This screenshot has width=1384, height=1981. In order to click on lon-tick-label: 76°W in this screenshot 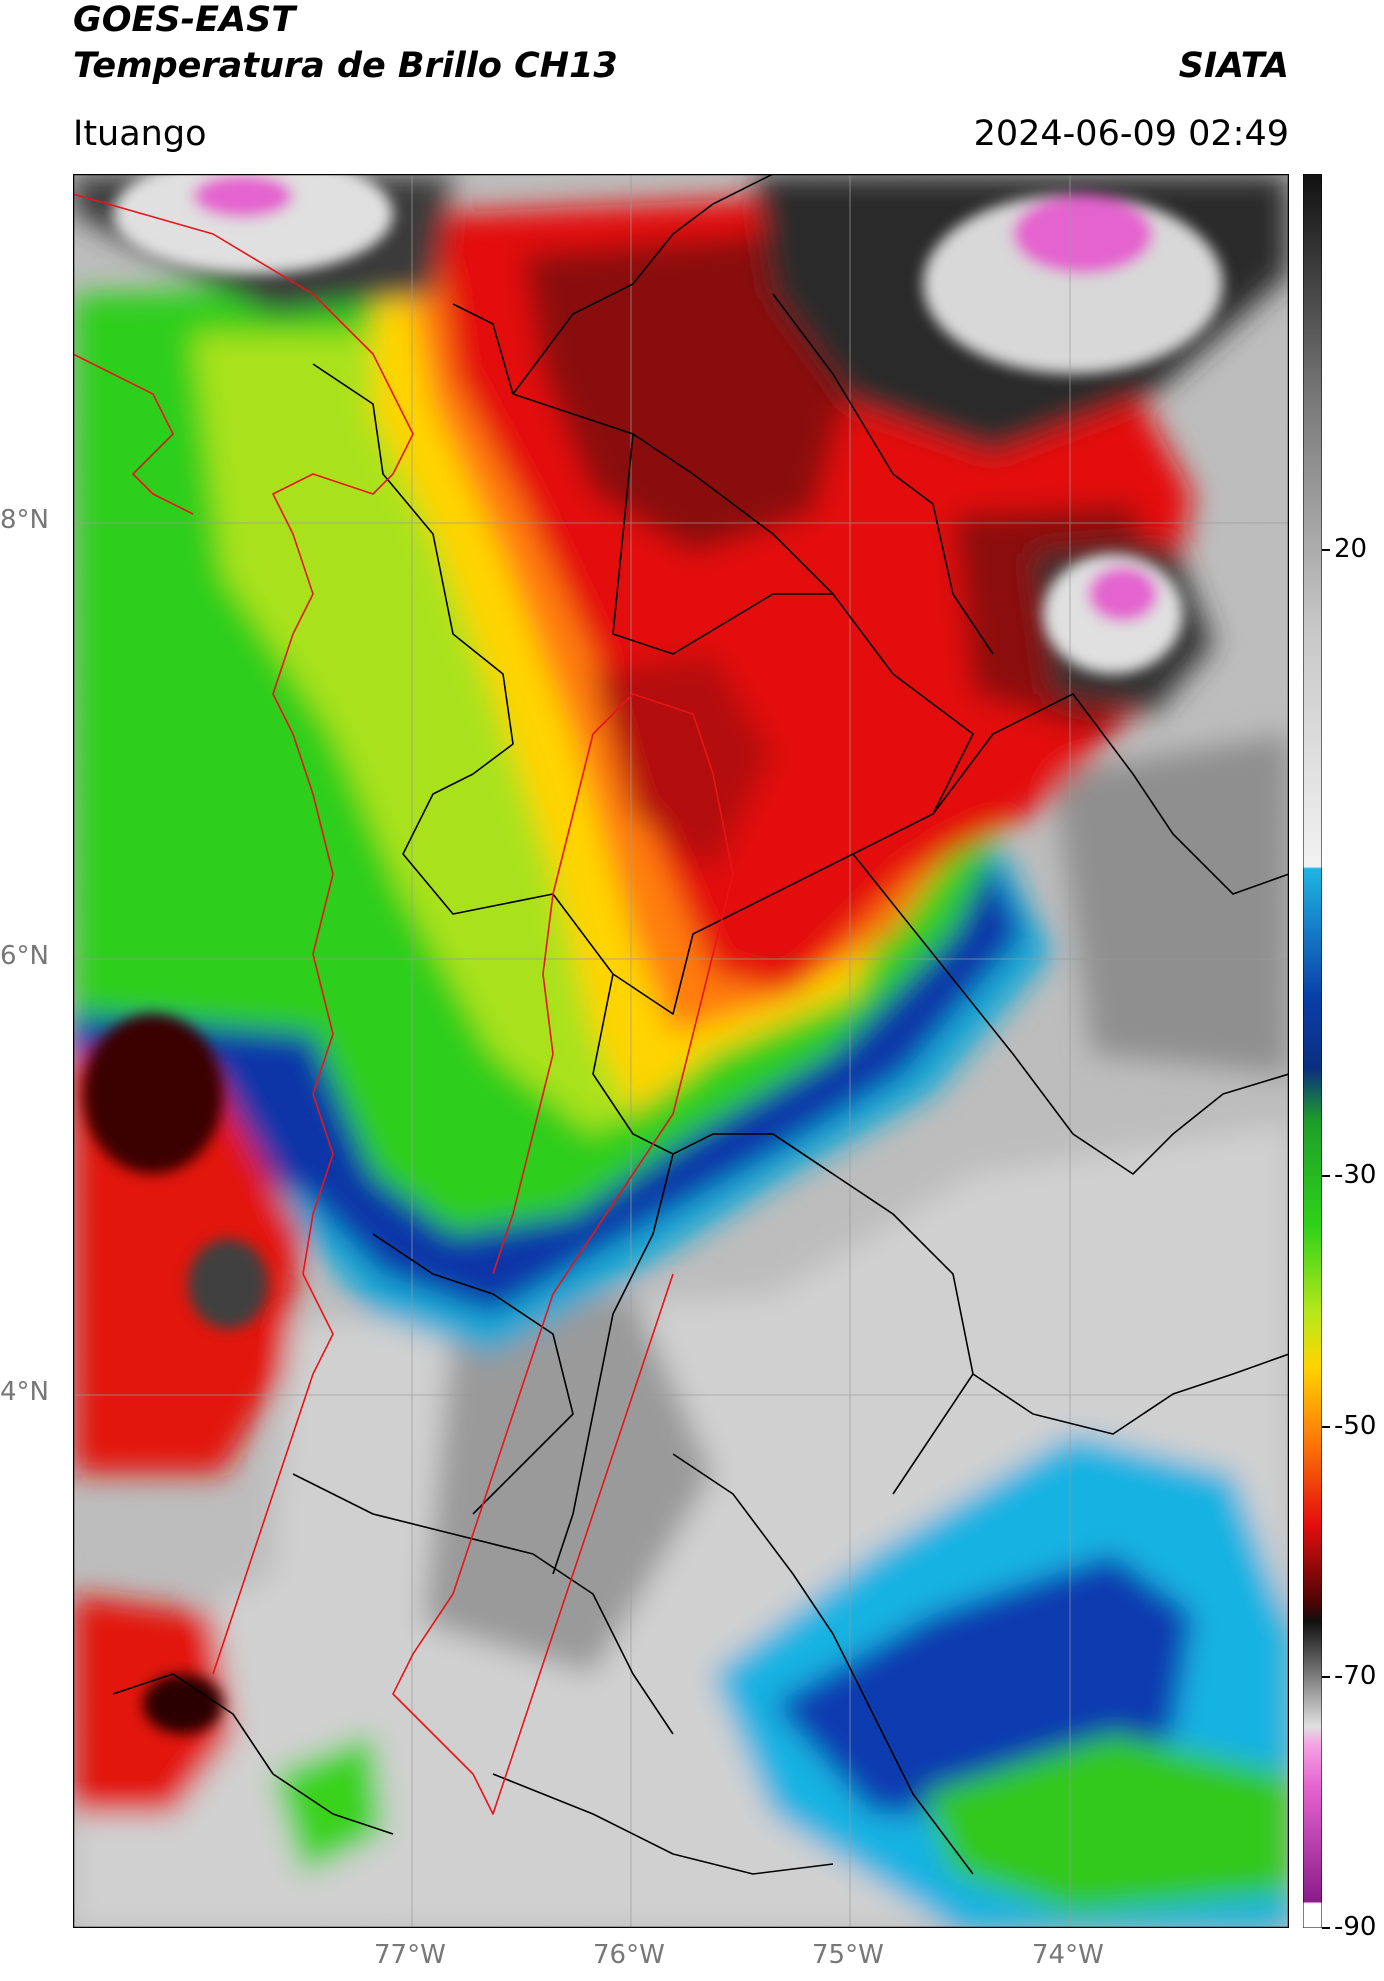, I will do `click(629, 1955)`.